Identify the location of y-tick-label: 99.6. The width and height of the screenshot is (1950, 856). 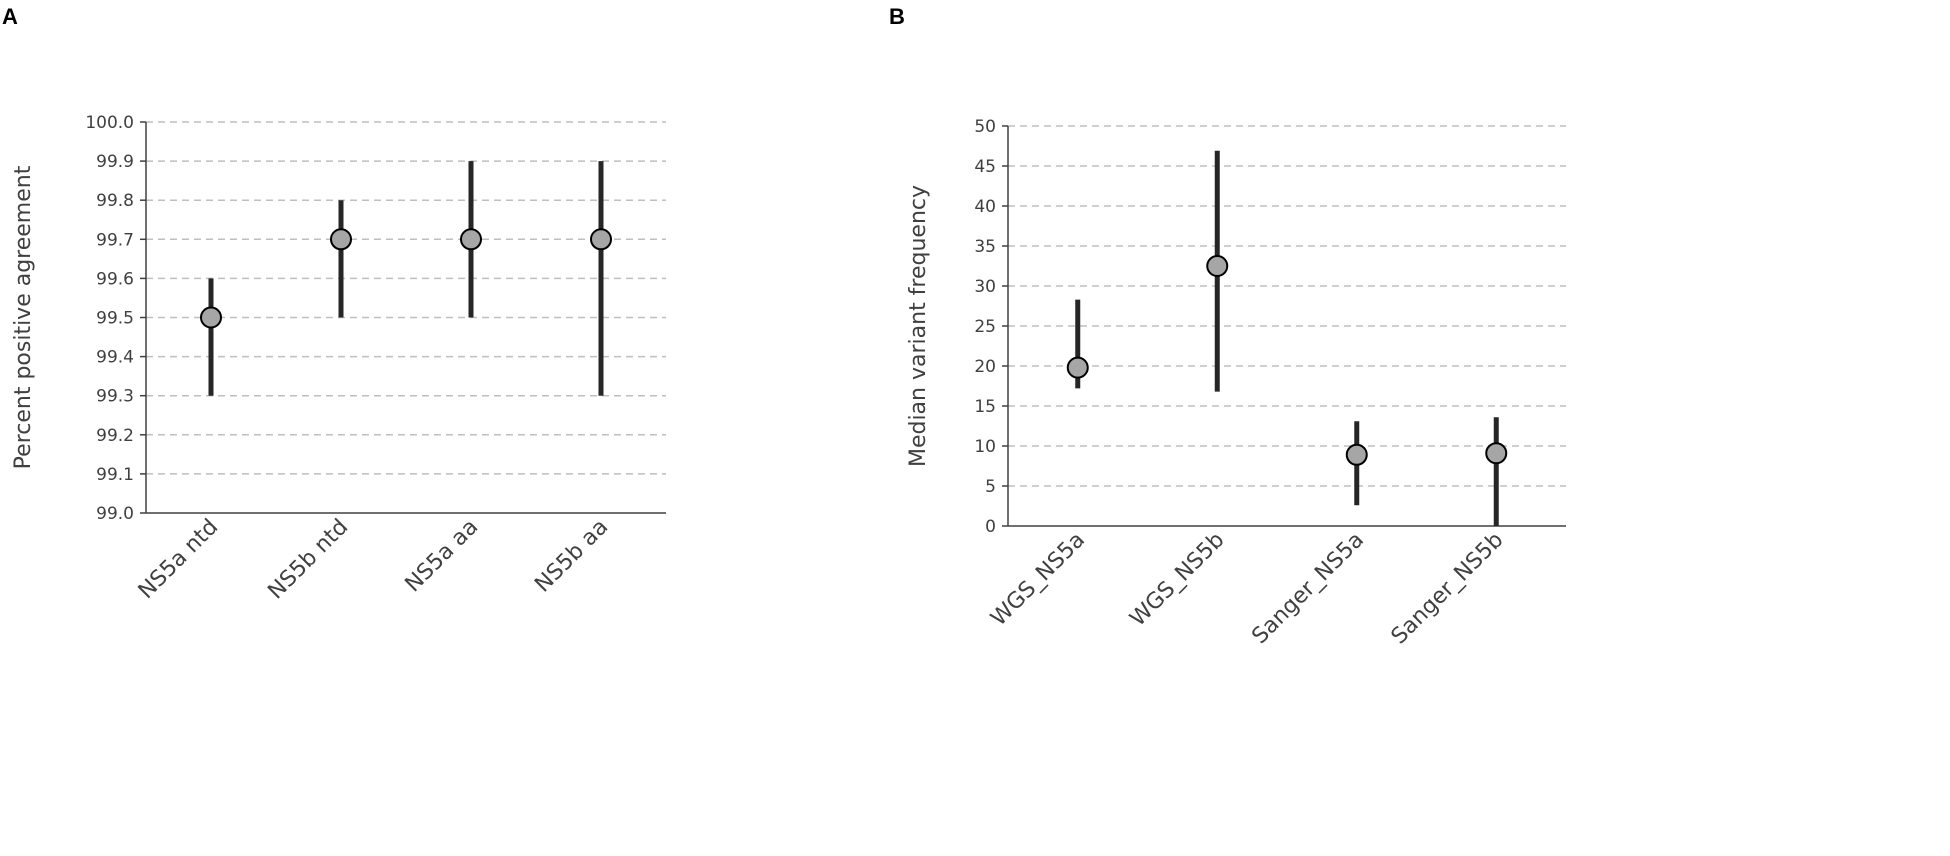
(115, 279).